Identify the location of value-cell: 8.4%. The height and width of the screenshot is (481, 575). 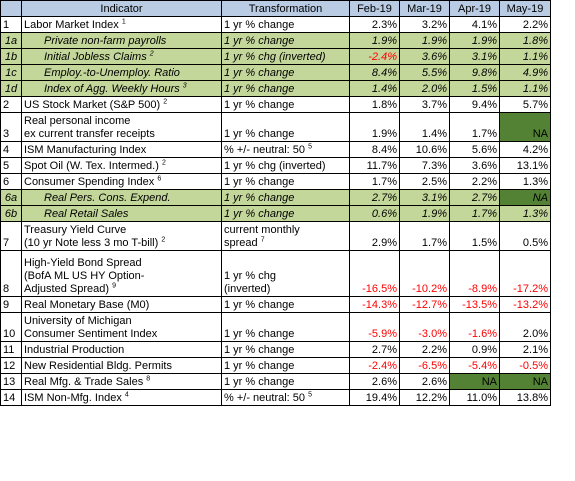
(374, 72).